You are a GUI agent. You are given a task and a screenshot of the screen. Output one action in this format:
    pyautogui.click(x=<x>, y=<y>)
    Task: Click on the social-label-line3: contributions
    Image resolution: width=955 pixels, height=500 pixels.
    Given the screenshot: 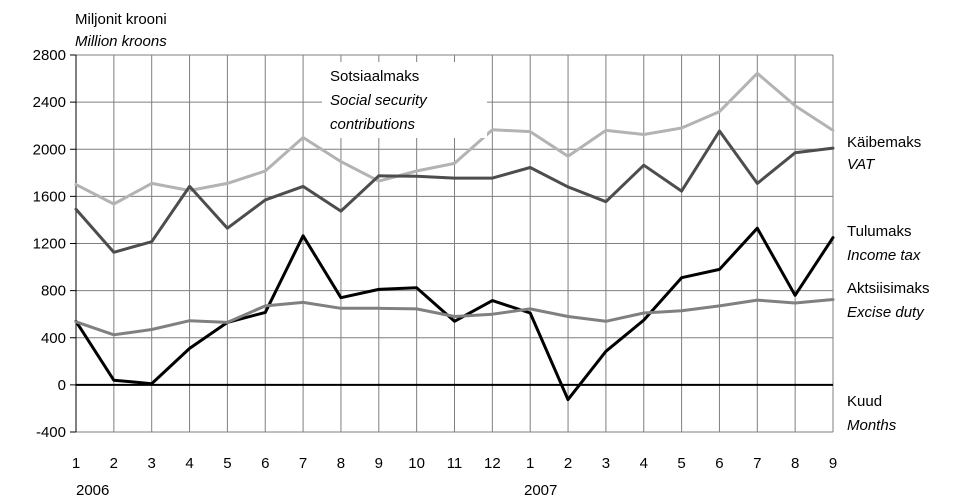 What is the action you would take?
    pyautogui.click(x=373, y=124)
    